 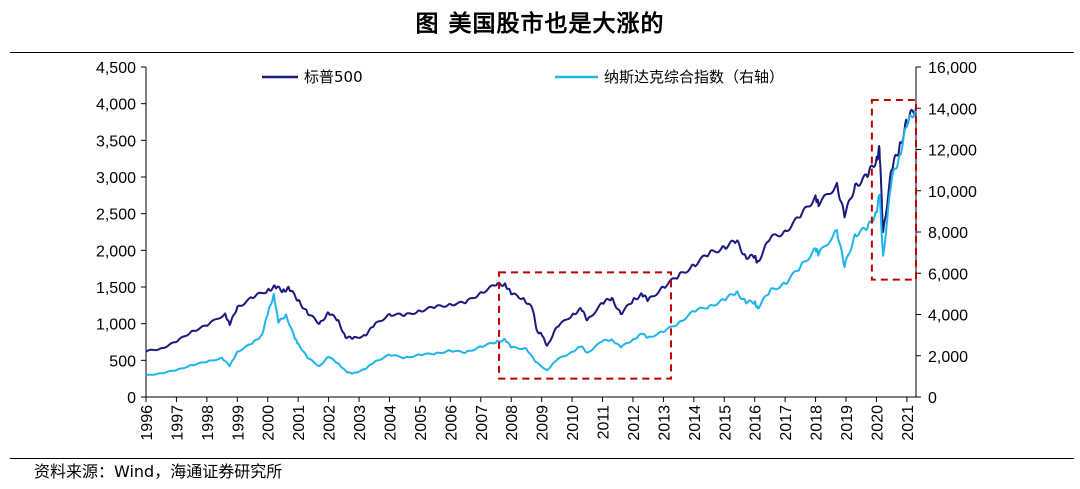 I want to click on right-tick-label: 6,000, so click(x=948, y=274).